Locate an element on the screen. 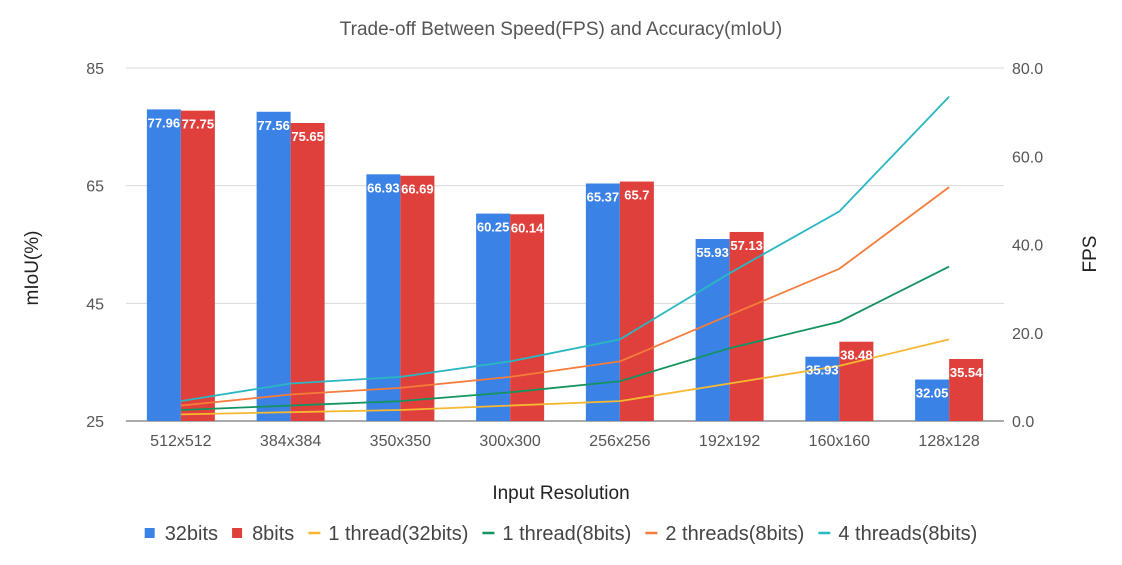 This screenshot has width=1122, height=565. bar-label-8bits: 65.7 is located at coordinates (636, 195).